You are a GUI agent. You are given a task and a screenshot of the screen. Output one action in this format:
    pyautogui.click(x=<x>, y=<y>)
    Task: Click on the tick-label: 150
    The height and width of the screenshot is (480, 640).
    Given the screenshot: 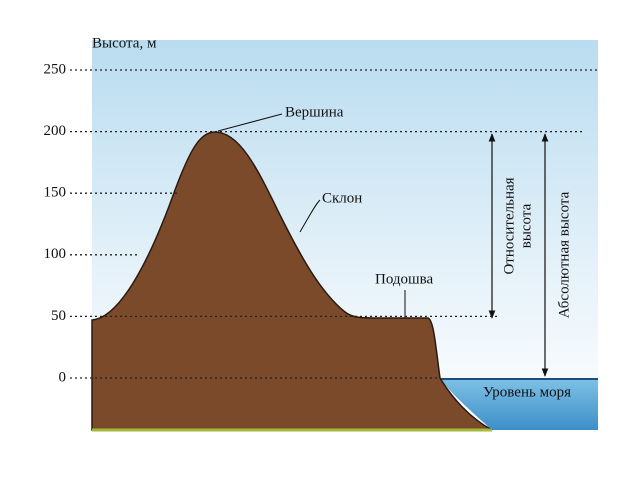 What is the action you would take?
    pyautogui.click(x=55, y=193)
    